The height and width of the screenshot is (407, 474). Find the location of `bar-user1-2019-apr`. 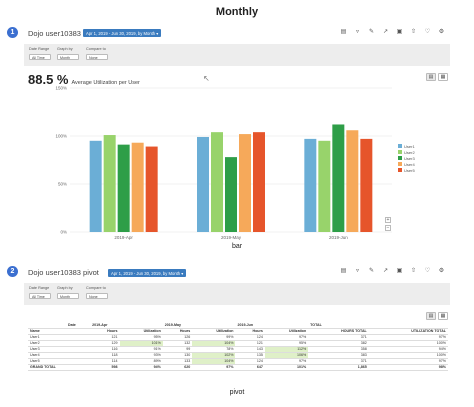

bar-user1-2019-apr is located at coordinates (95, 186).